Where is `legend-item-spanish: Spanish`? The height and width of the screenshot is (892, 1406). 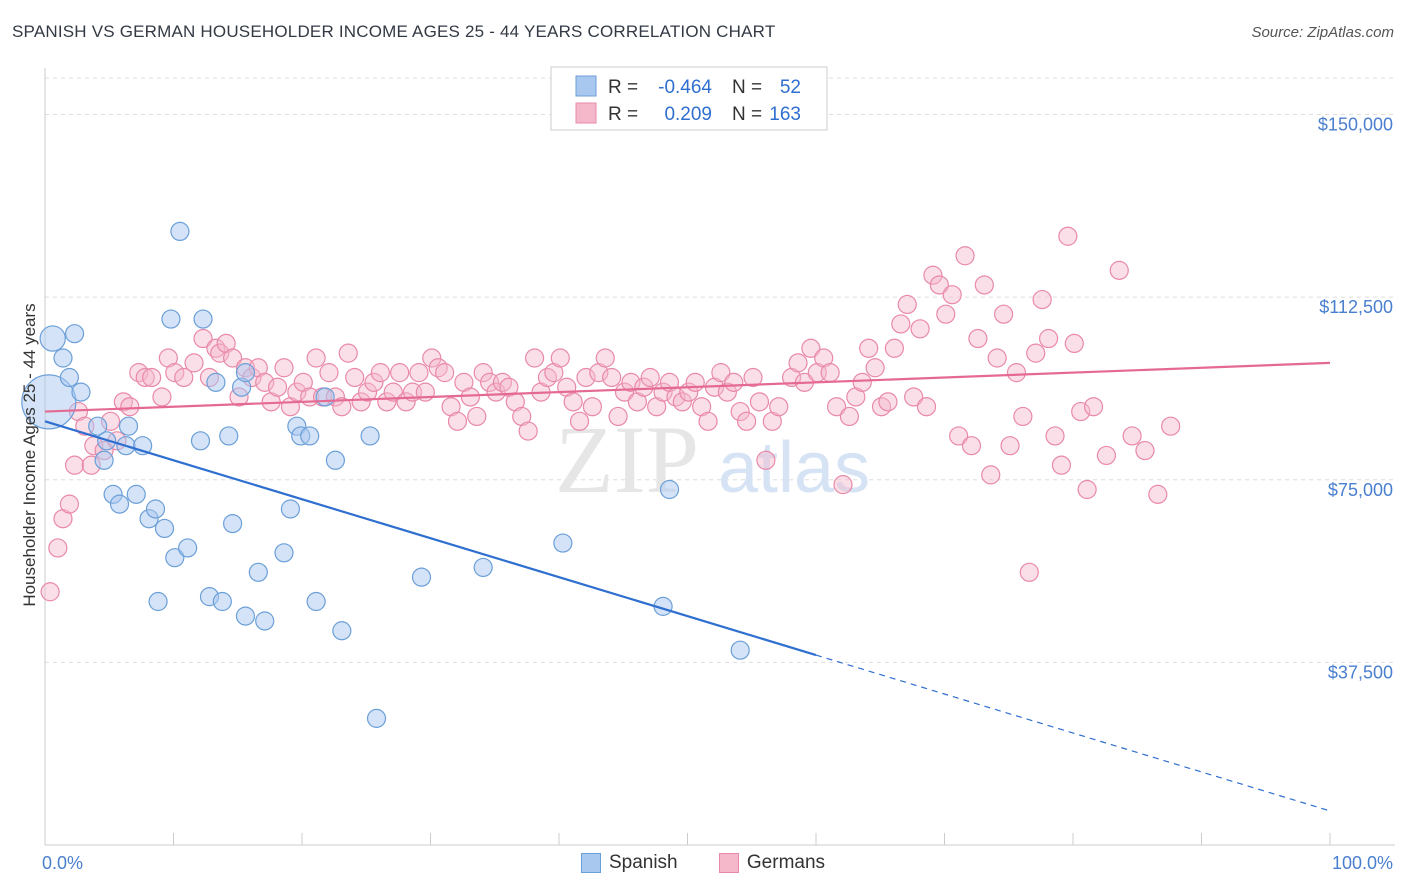
legend-item-spanish: Spanish is located at coordinates (629, 863).